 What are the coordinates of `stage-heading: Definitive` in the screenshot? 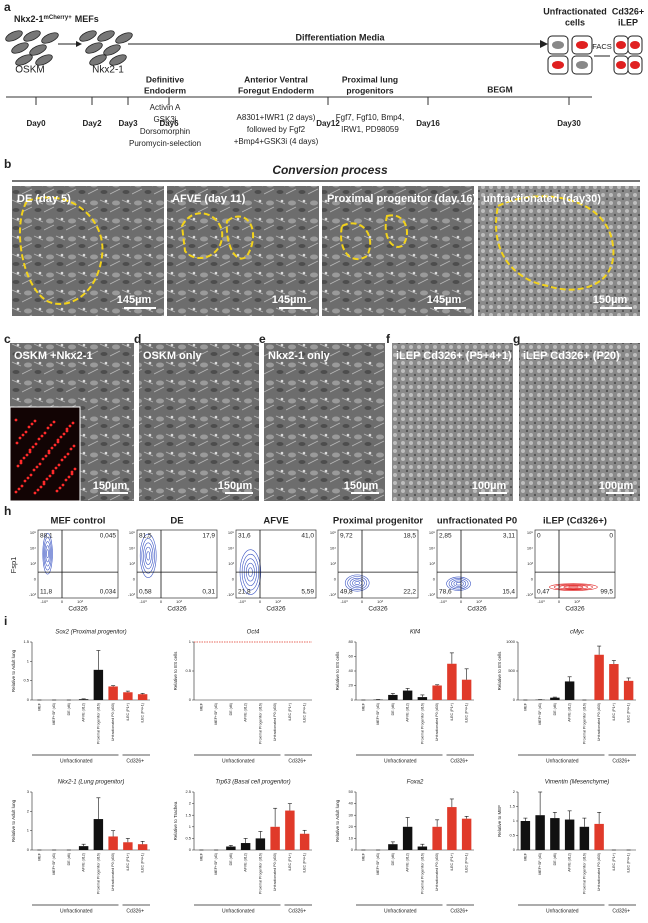 It's located at (165, 79).